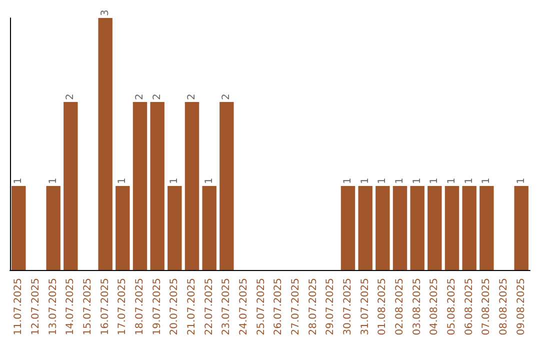 The image size is (540, 340). What do you see at coordinates (174, 307) in the screenshot?
I see `x-tick-label: 20.07.2025` at bounding box center [174, 307].